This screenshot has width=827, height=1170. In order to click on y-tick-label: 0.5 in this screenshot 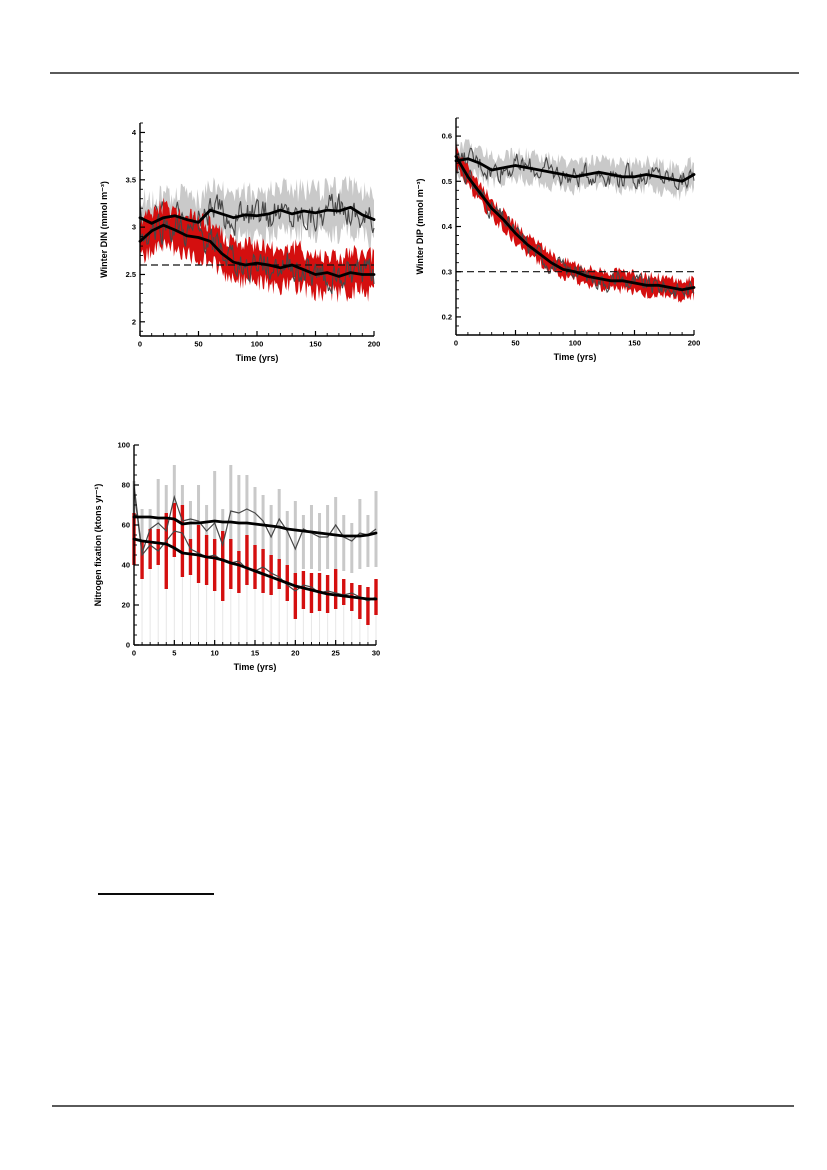, I will do `click(447, 181)`.